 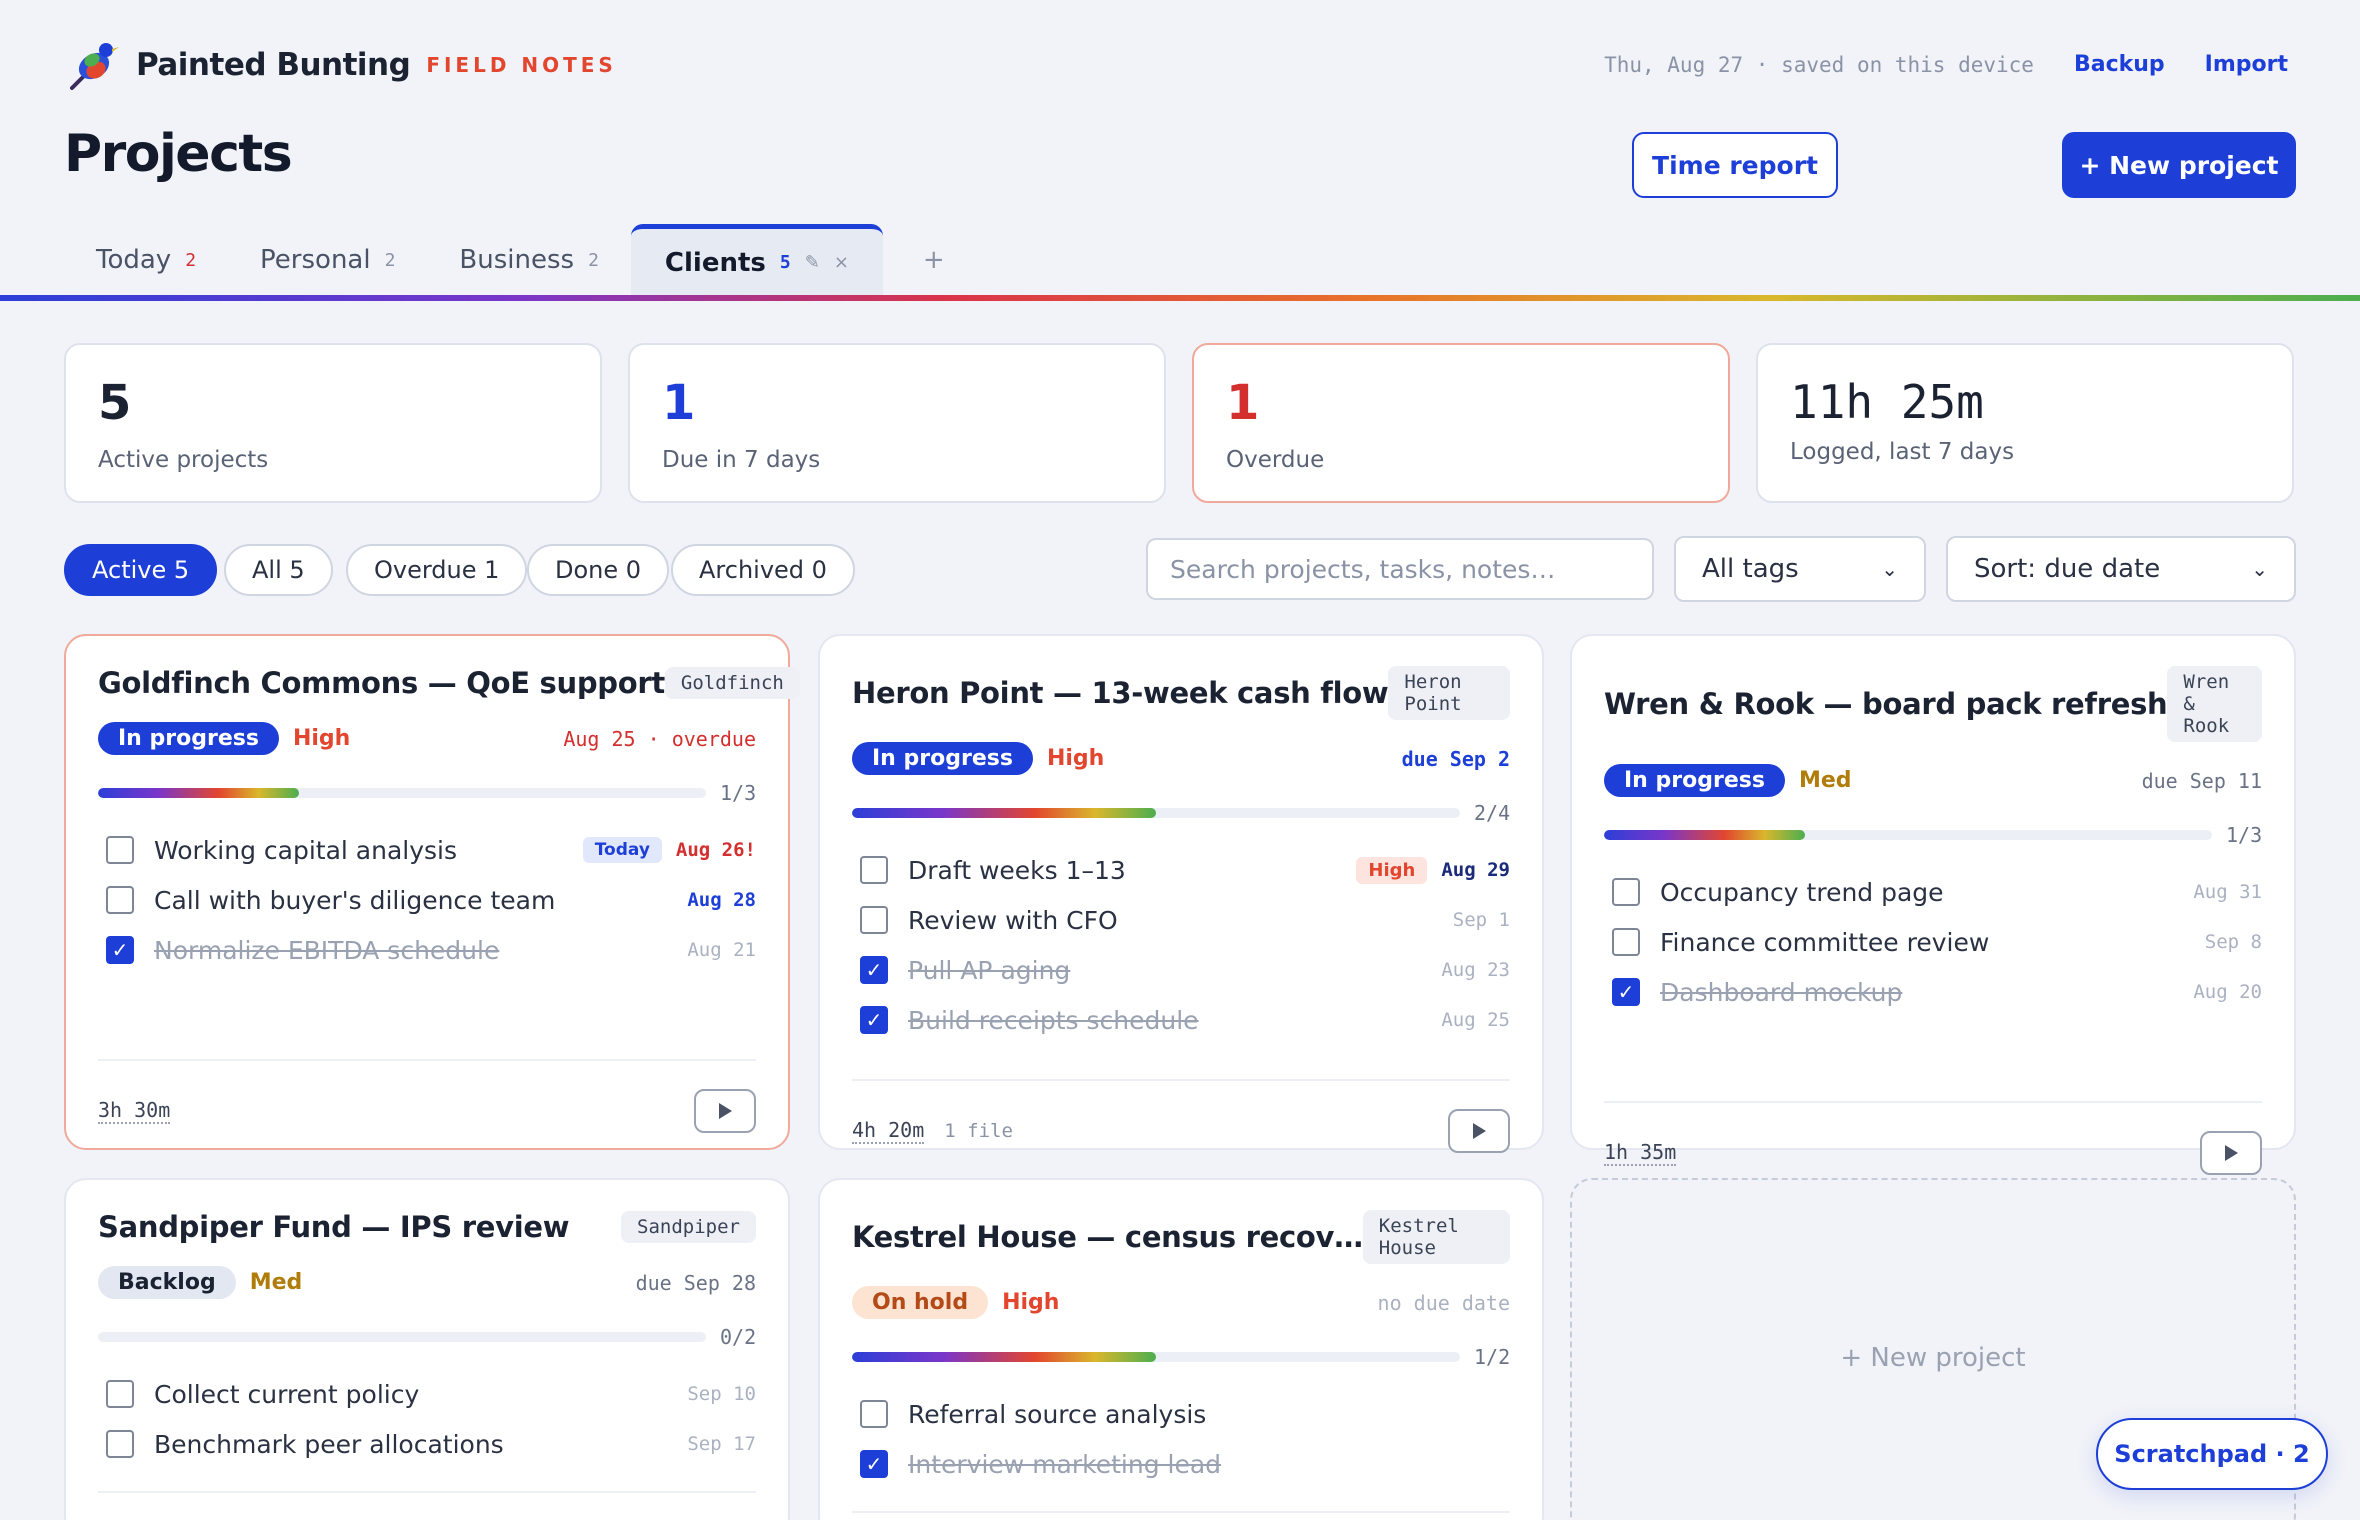 I want to click on task-date: Sep 8, so click(x=2233, y=942).